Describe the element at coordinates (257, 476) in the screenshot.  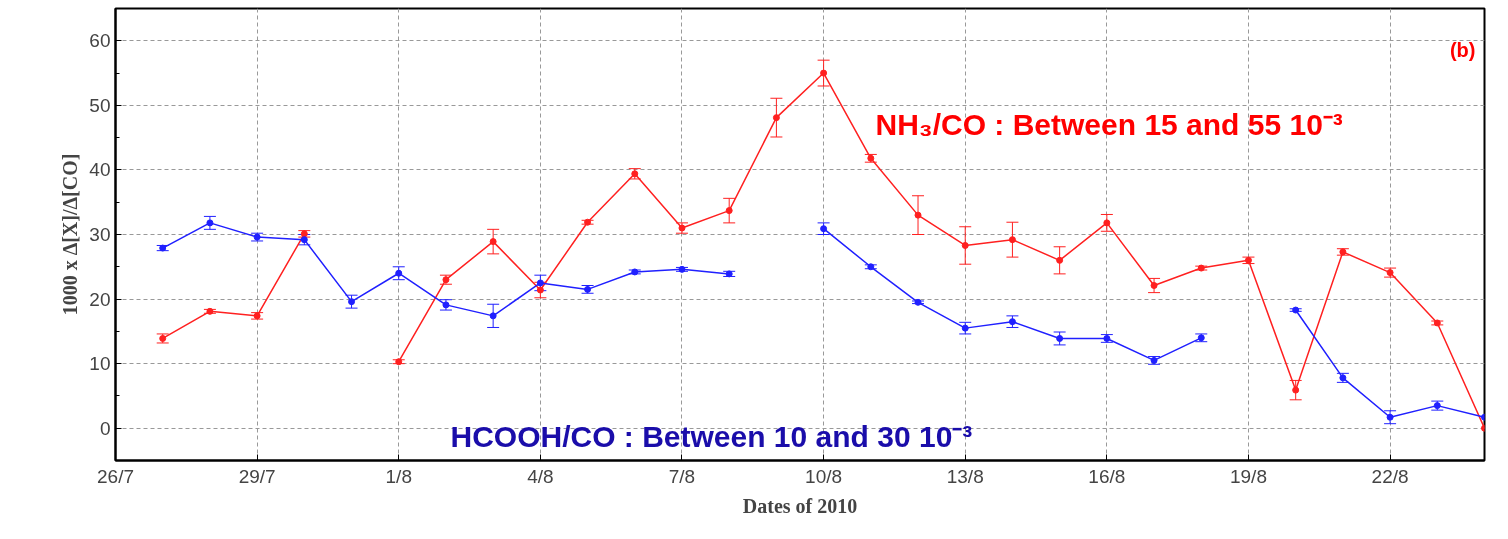
I see `x-tick-label: 29/7` at that location.